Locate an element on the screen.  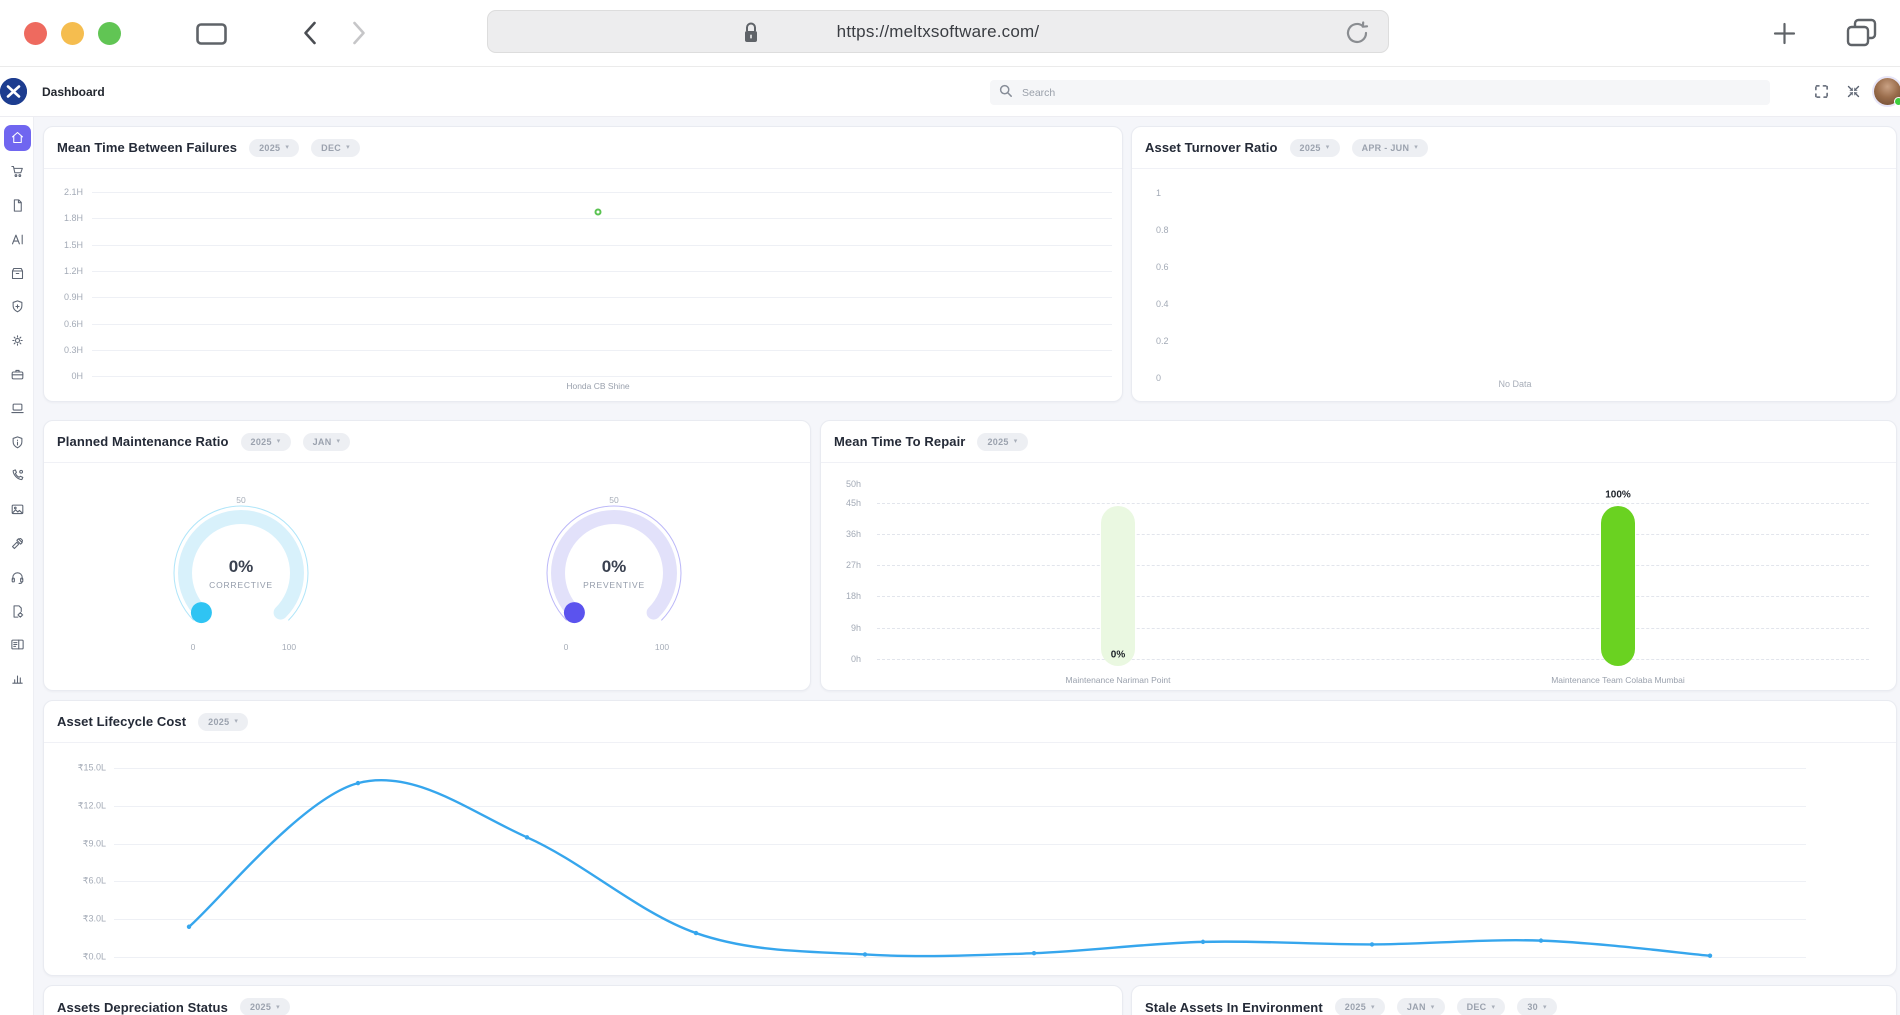
sidebar-item-bar-chart is located at coordinates (17, 679).